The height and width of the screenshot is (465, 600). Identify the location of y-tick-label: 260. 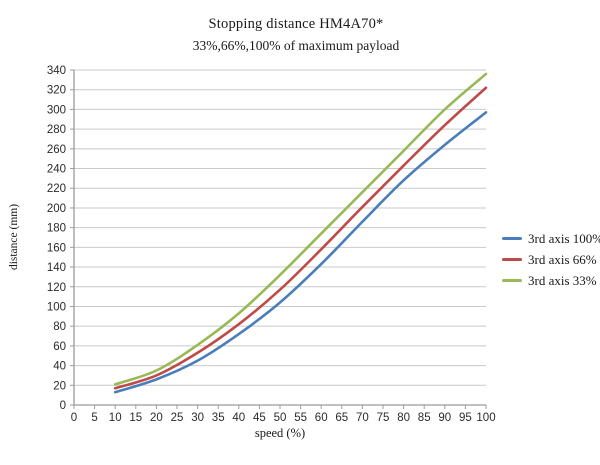
(56, 150).